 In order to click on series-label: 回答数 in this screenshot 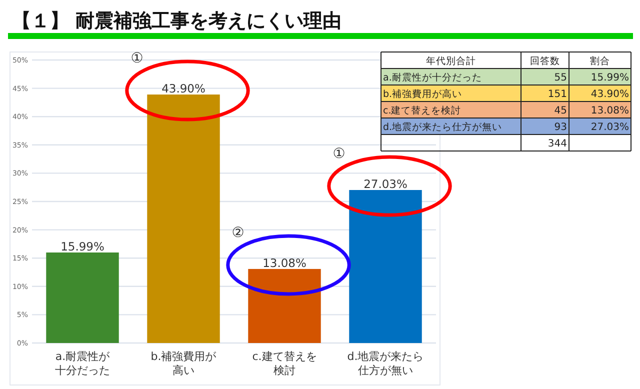, I will do `click(545, 61)`.